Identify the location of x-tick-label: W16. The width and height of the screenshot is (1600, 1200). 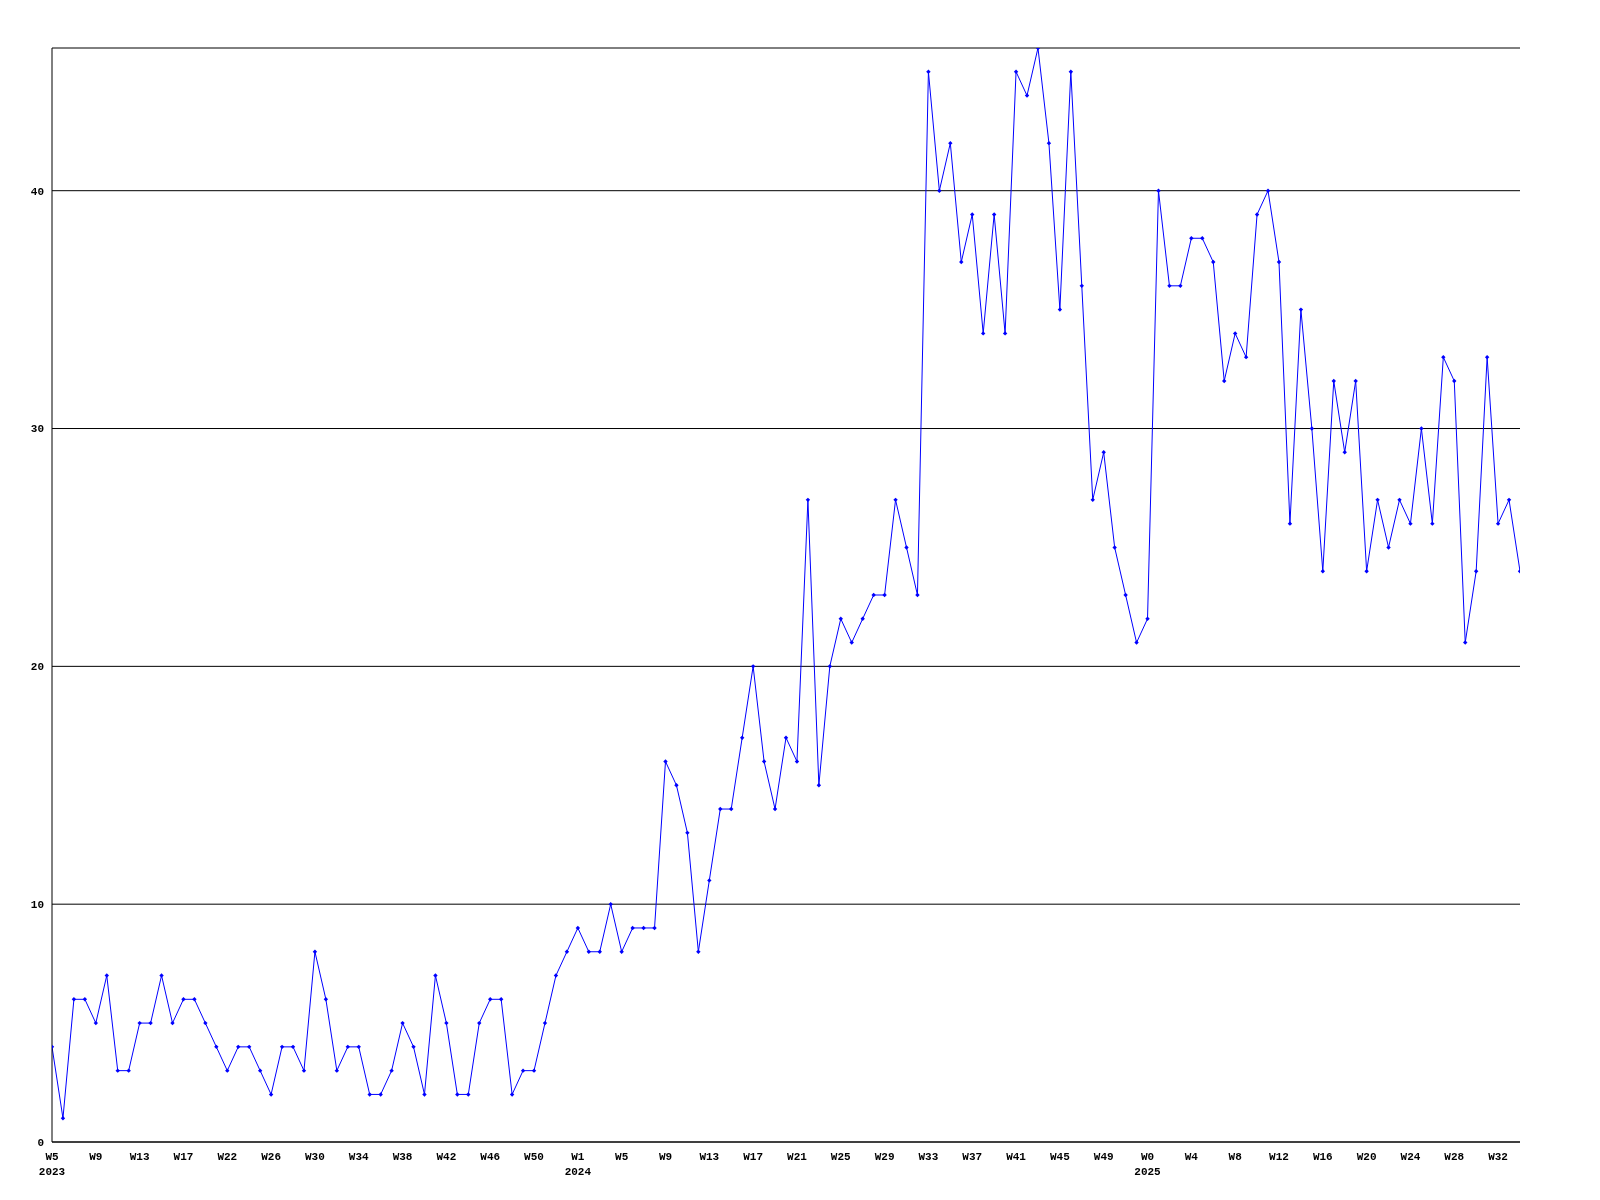
(1322, 1157).